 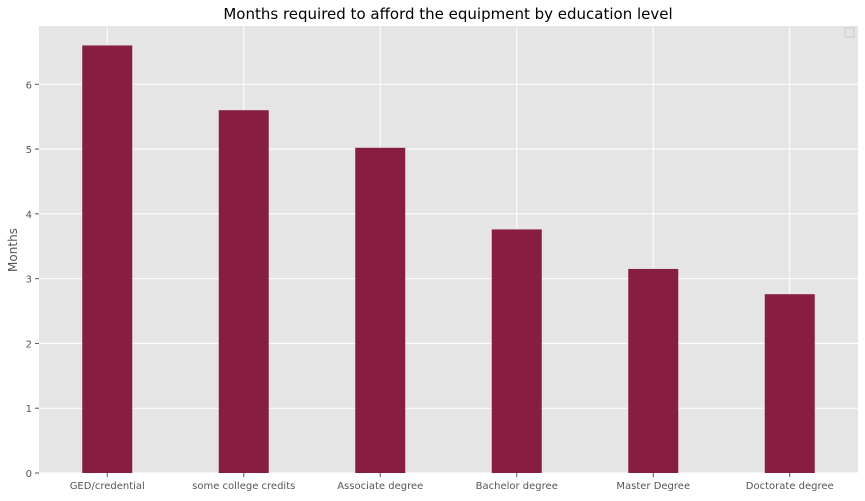 I want to click on y-tick-label: 1, so click(x=29, y=409).